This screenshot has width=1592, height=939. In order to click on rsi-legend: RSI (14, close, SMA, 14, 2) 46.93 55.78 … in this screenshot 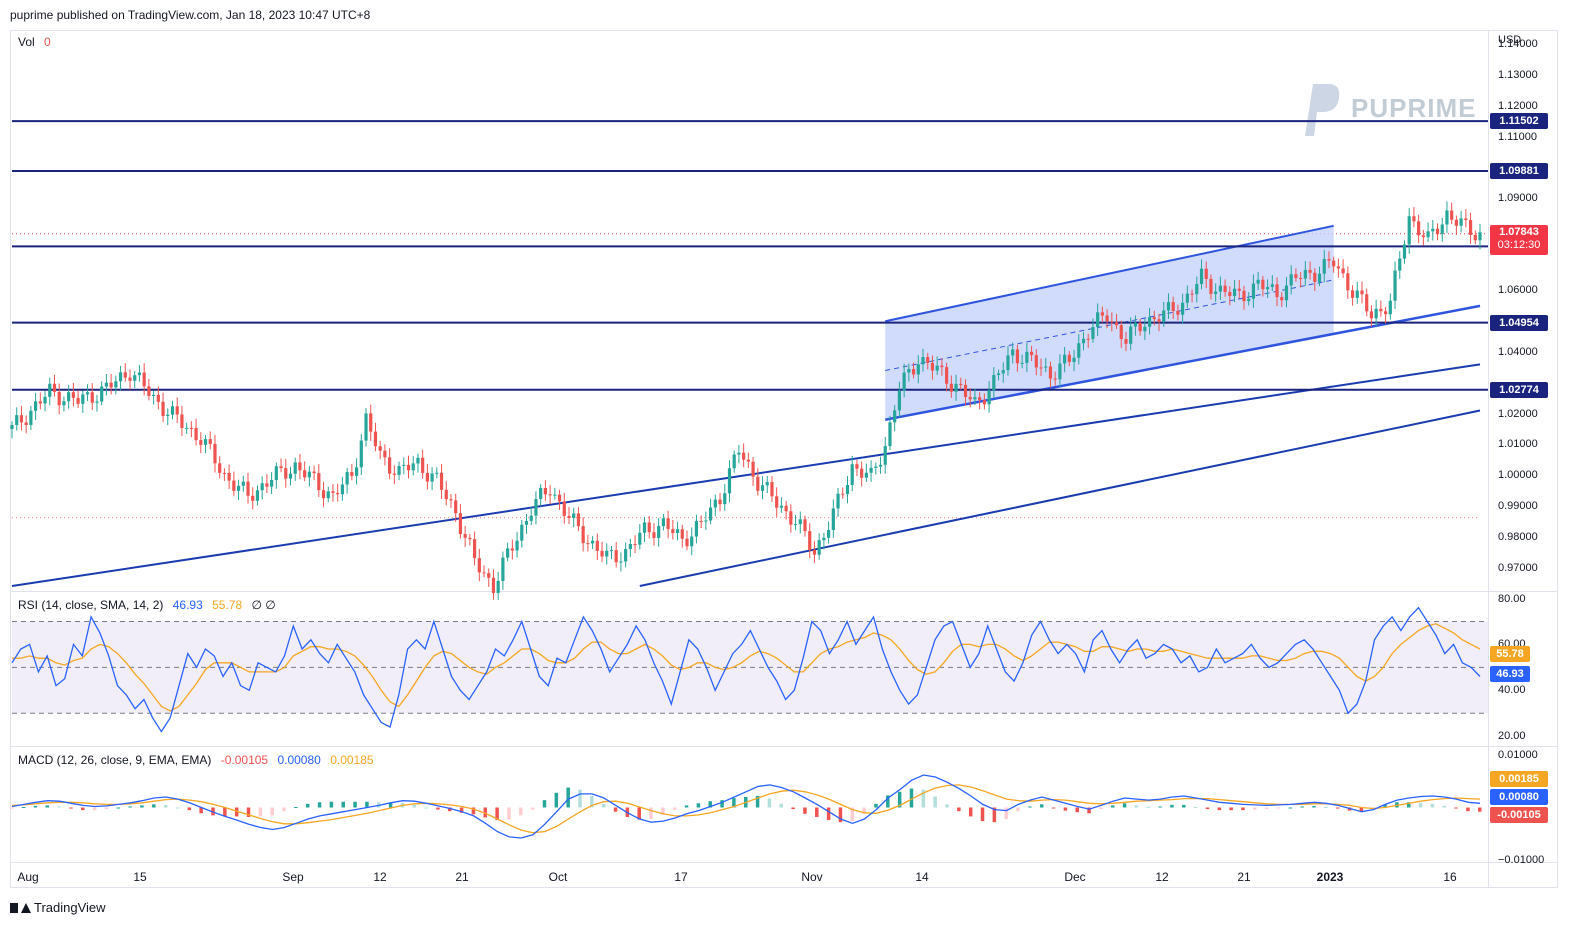, I will do `click(147, 605)`.